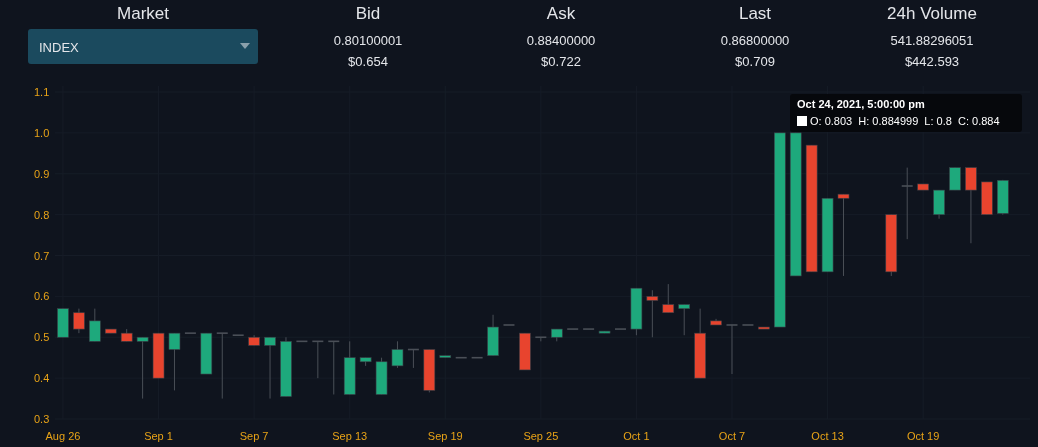  Describe the element at coordinates (59, 47) in the screenshot. I see `text: INDEX` at that location.